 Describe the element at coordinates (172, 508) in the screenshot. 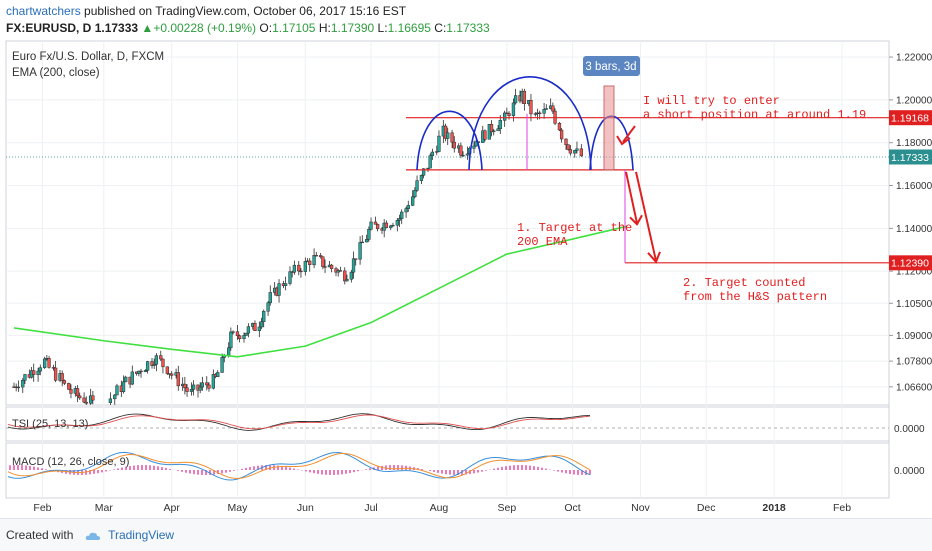

I see `time-tick-label: Apr` at that location.